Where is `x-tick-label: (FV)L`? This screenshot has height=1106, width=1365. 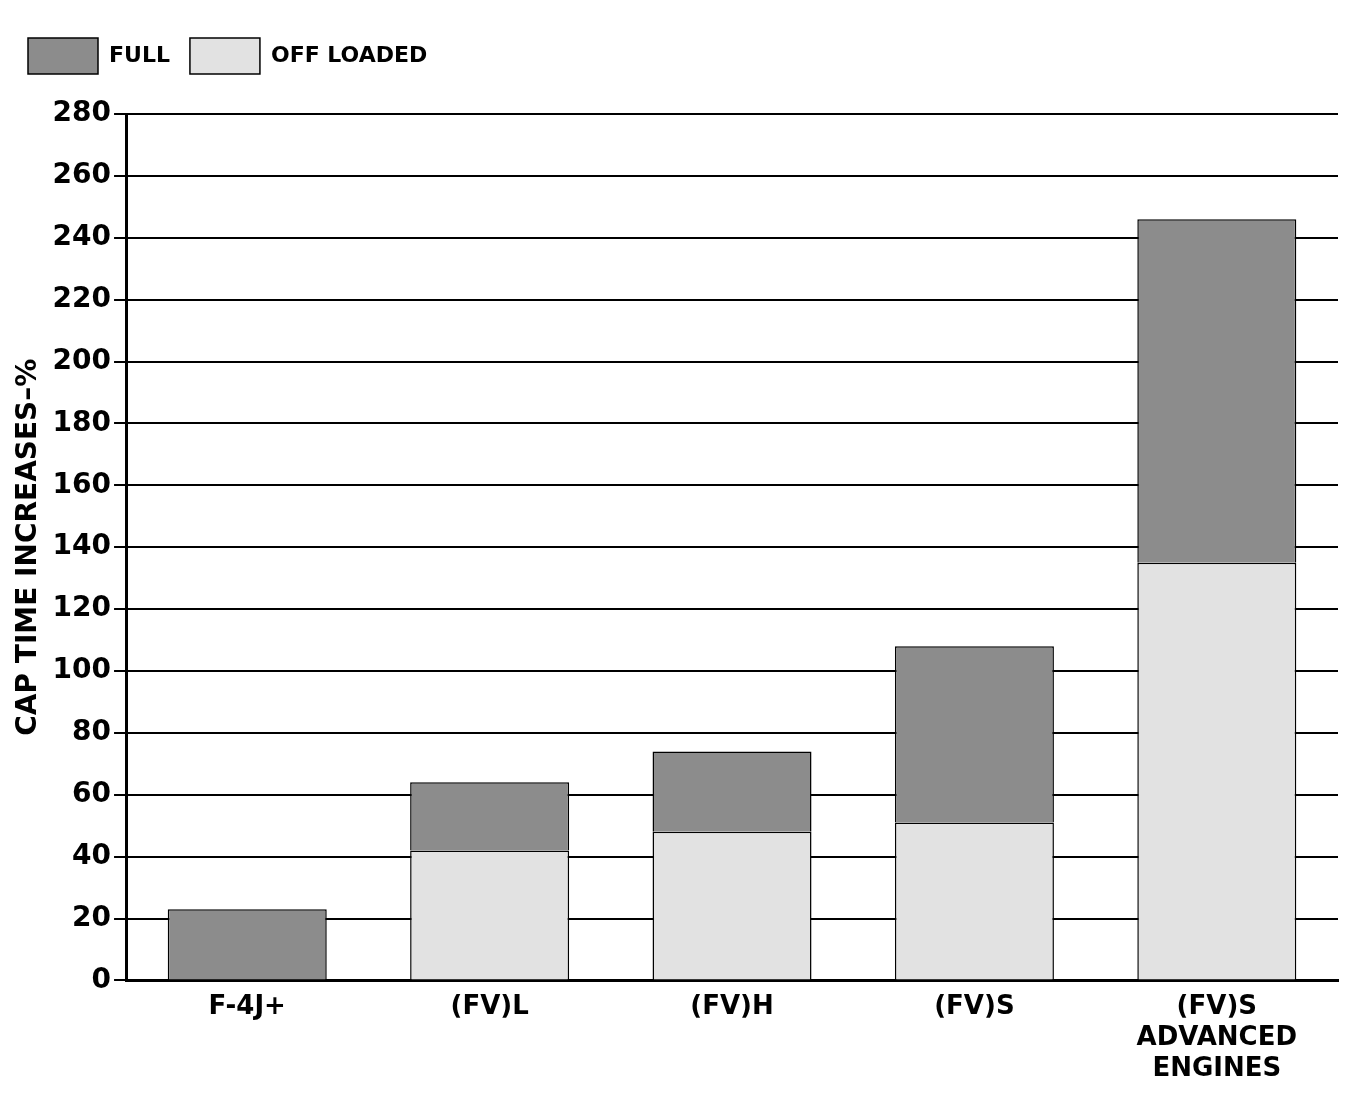
x-tick-label: (FV)L is located at coordinates (489, 1004).